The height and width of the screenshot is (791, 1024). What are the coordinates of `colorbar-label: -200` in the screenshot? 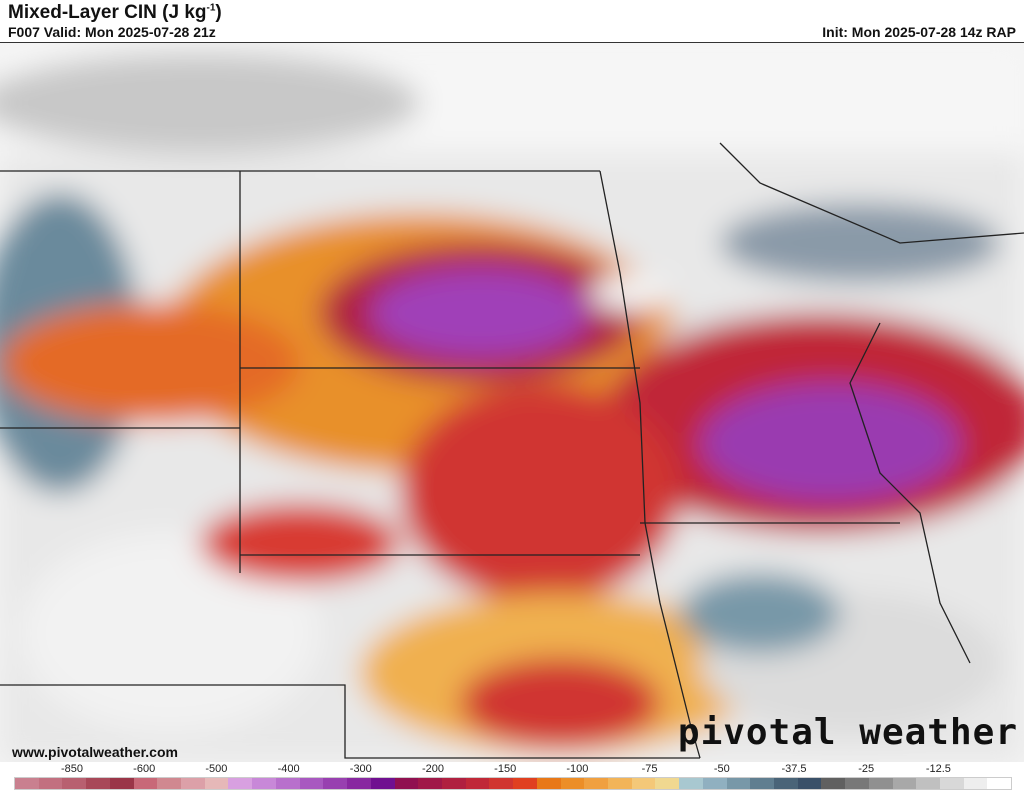 It's located at (433, 769).